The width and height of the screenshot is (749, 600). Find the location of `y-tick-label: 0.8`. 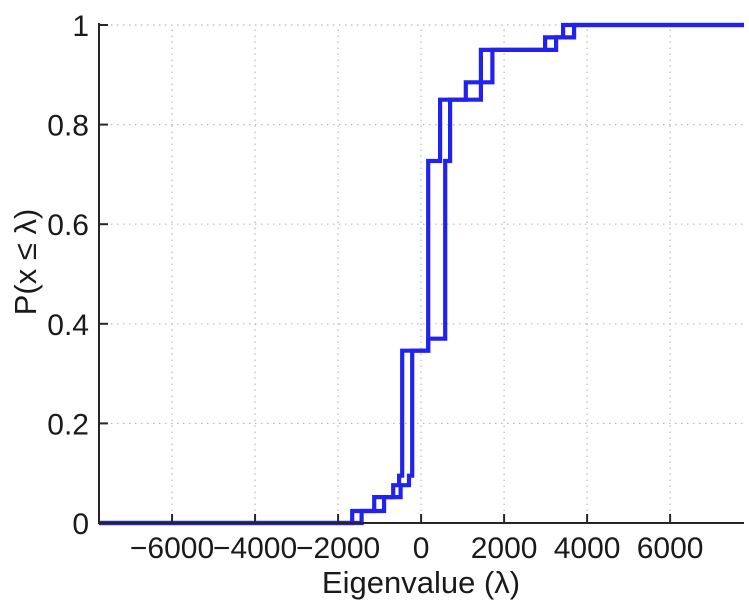

y-tick-label: 0.8 is located at coordinates (68, 126).